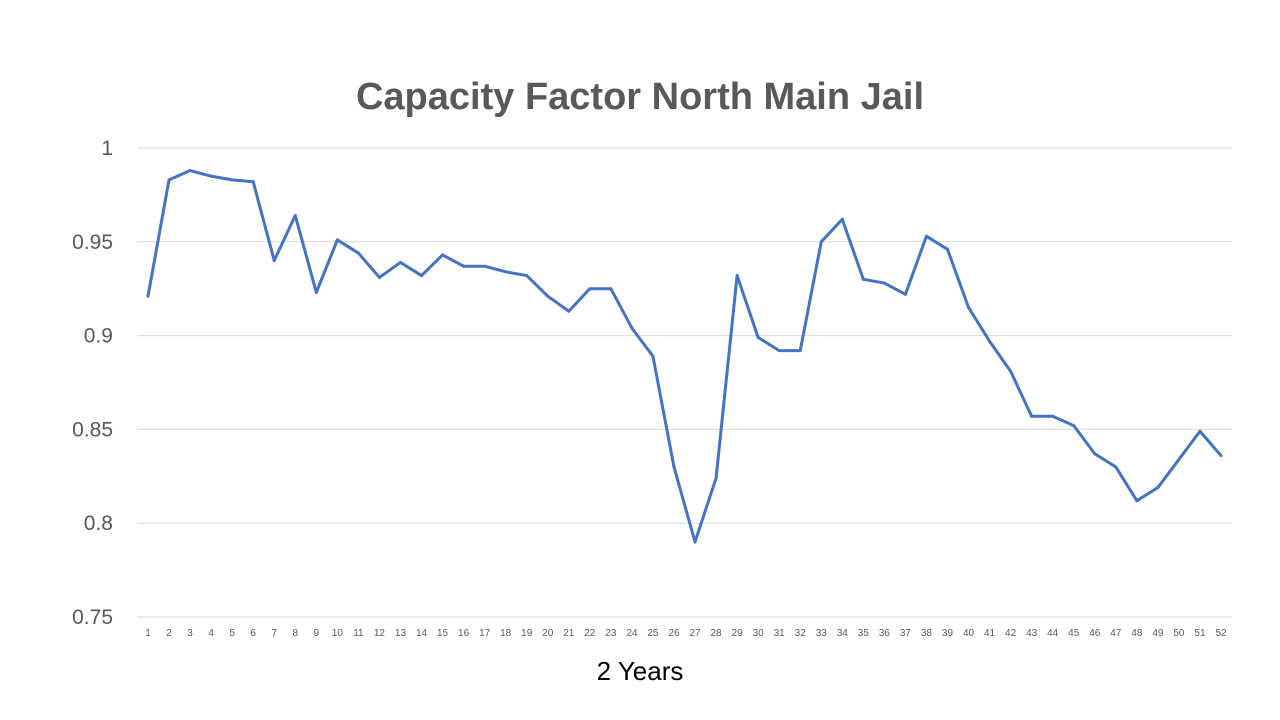 This screenshot has width=1280, height=720. What do you see at coordinates (780, 633) in the screenshot?
I see `x-tick-label: 31` at bounding box center [780, 633].